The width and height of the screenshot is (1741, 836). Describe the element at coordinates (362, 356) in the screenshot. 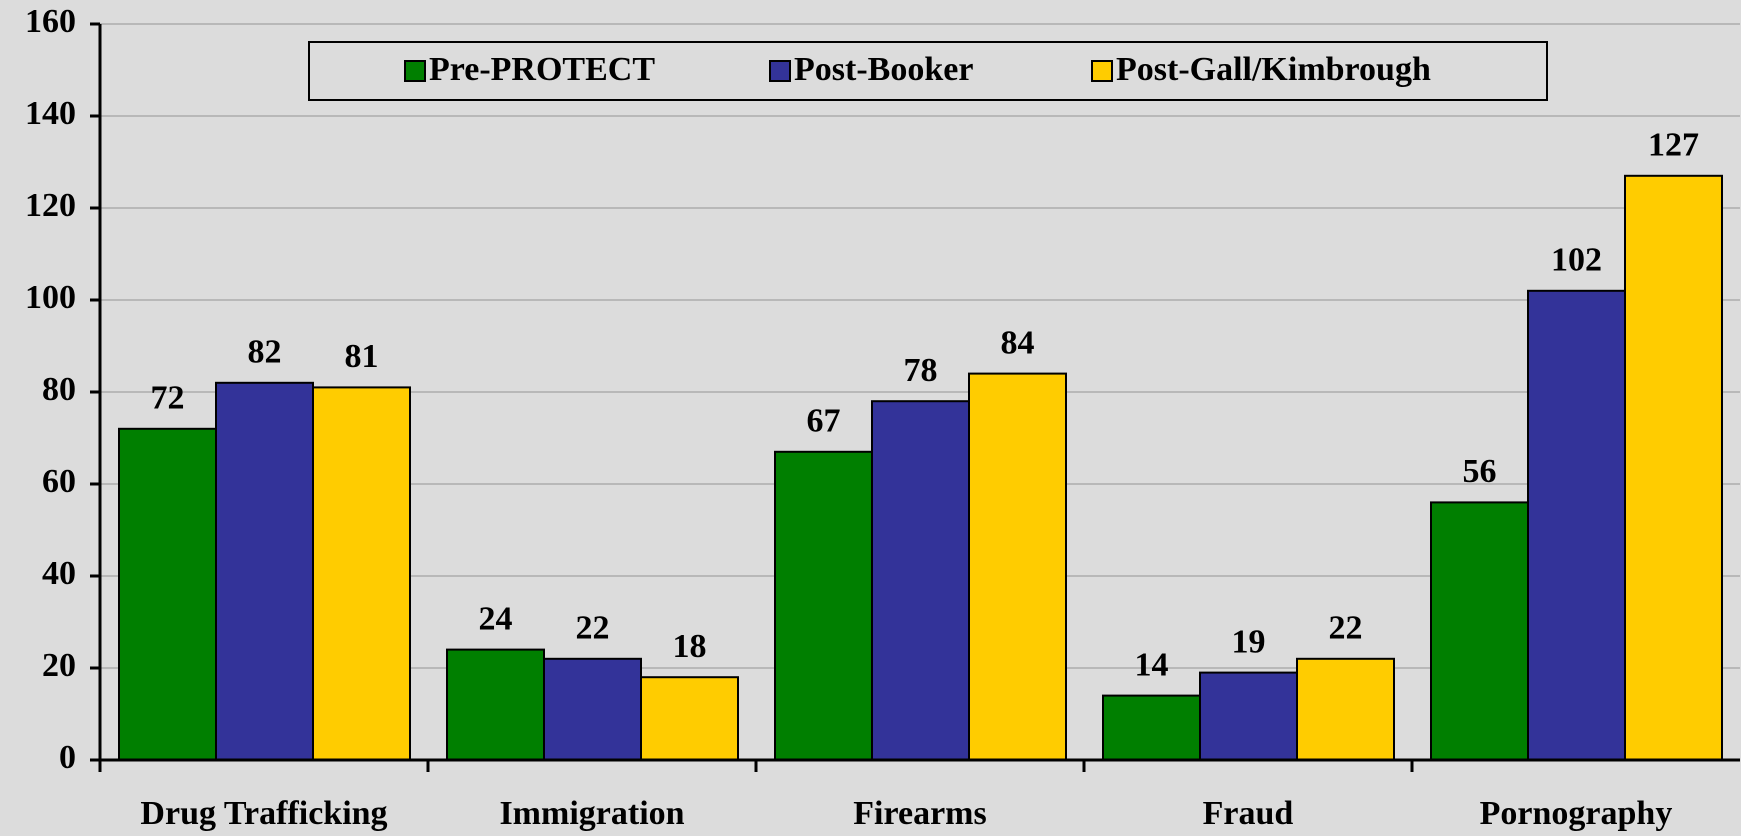

I see `data-label: 81` at that location.